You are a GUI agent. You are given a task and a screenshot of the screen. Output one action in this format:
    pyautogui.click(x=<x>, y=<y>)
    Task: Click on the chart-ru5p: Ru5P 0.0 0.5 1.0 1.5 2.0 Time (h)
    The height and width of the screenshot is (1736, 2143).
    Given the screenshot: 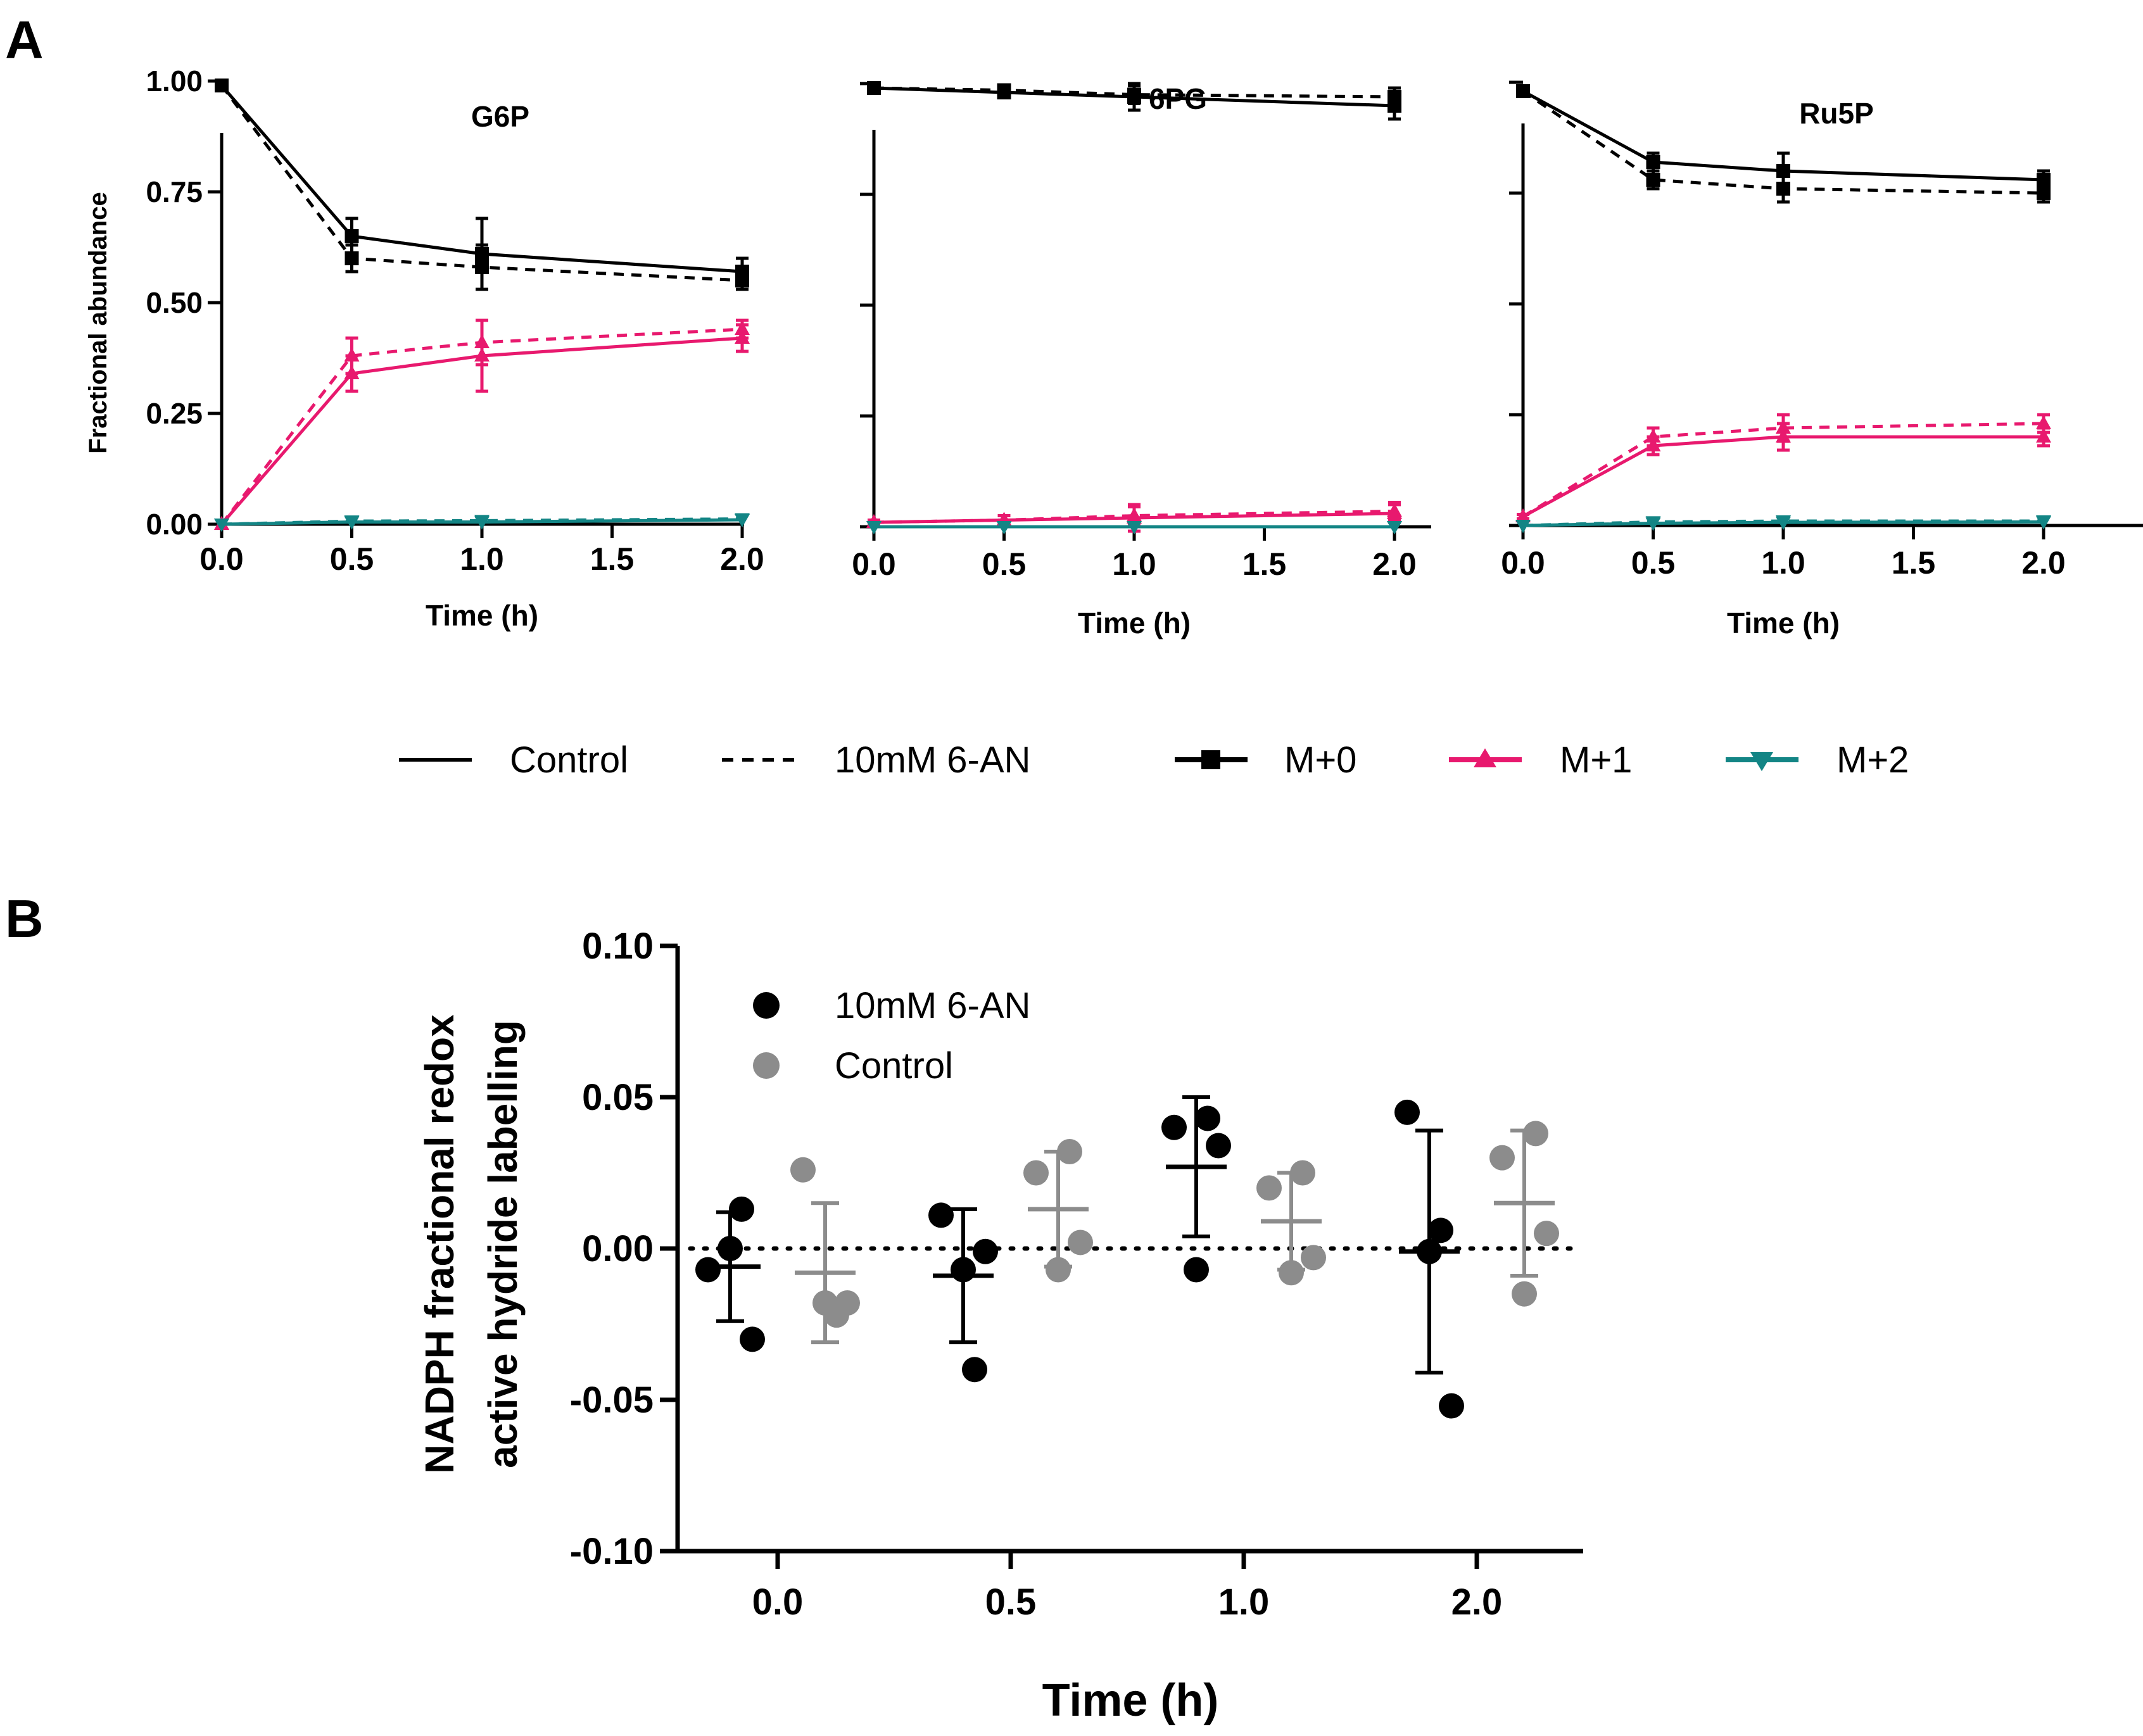 What is the action you would take?
    pyautogui.click(x=1822, y=359)
    